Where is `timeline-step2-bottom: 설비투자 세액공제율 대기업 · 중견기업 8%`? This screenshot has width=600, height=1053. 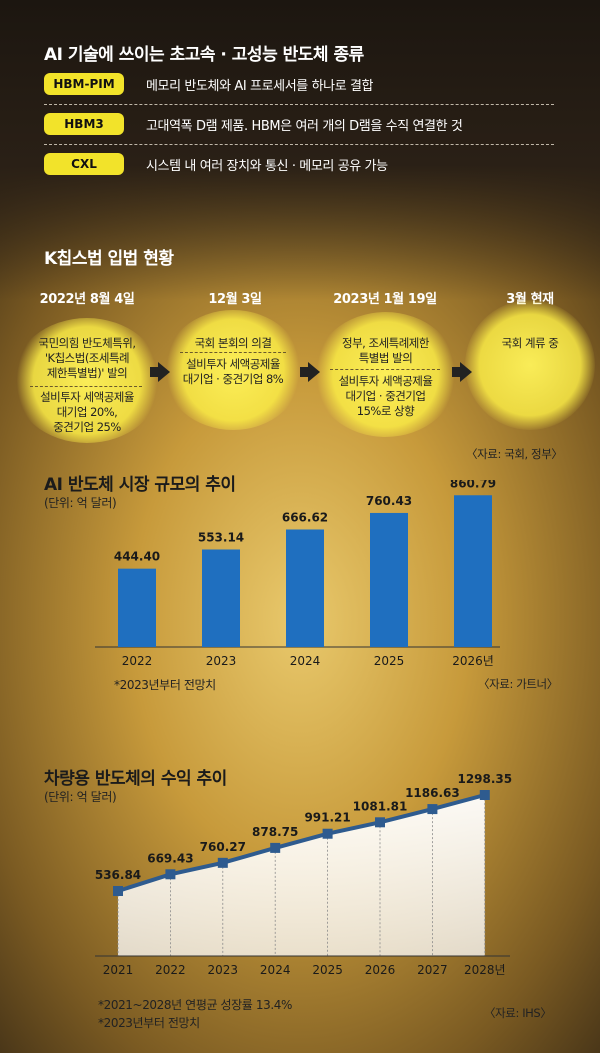
timeline-step2-bottom: 설비투자 세액공제율 대기업 · 중견기업 8% is located at coordinates (233, 371).